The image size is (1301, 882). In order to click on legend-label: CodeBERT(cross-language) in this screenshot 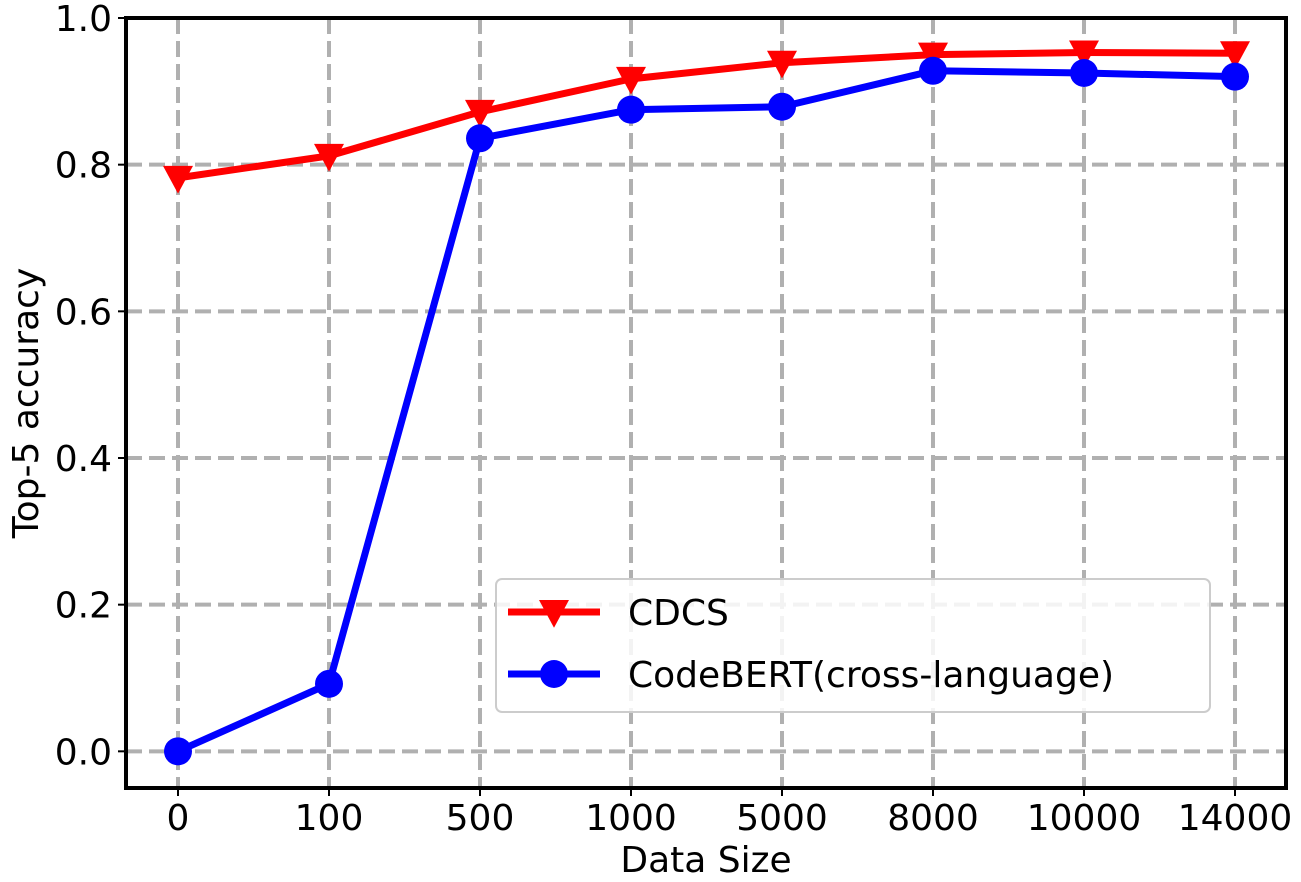, I will do `click(871, 675)`.